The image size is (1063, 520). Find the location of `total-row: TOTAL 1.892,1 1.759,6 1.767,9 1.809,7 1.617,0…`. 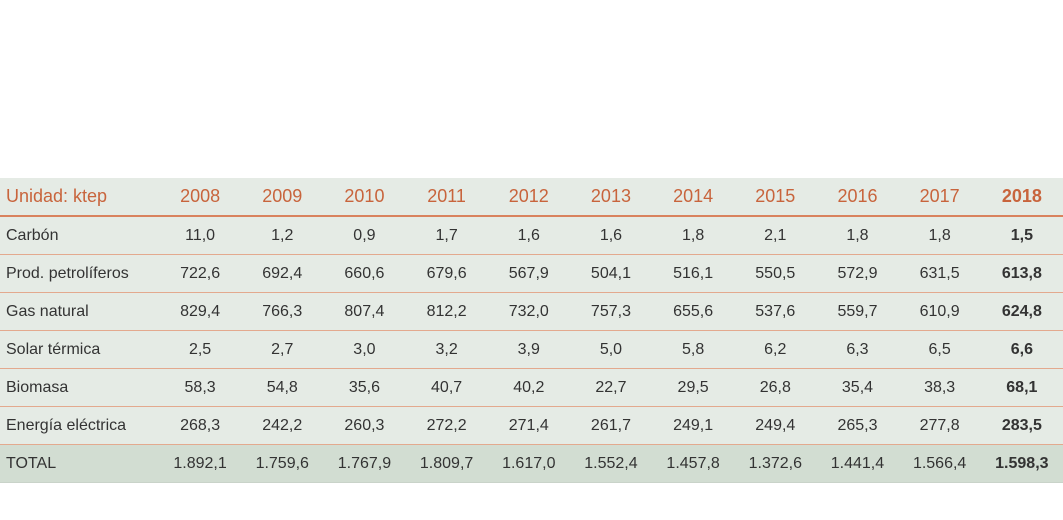

total-row: TOTAL 1.892,1 1.759,6 1.767,9 1.809,7 1.617,0… is located at coordinates (531, 463).